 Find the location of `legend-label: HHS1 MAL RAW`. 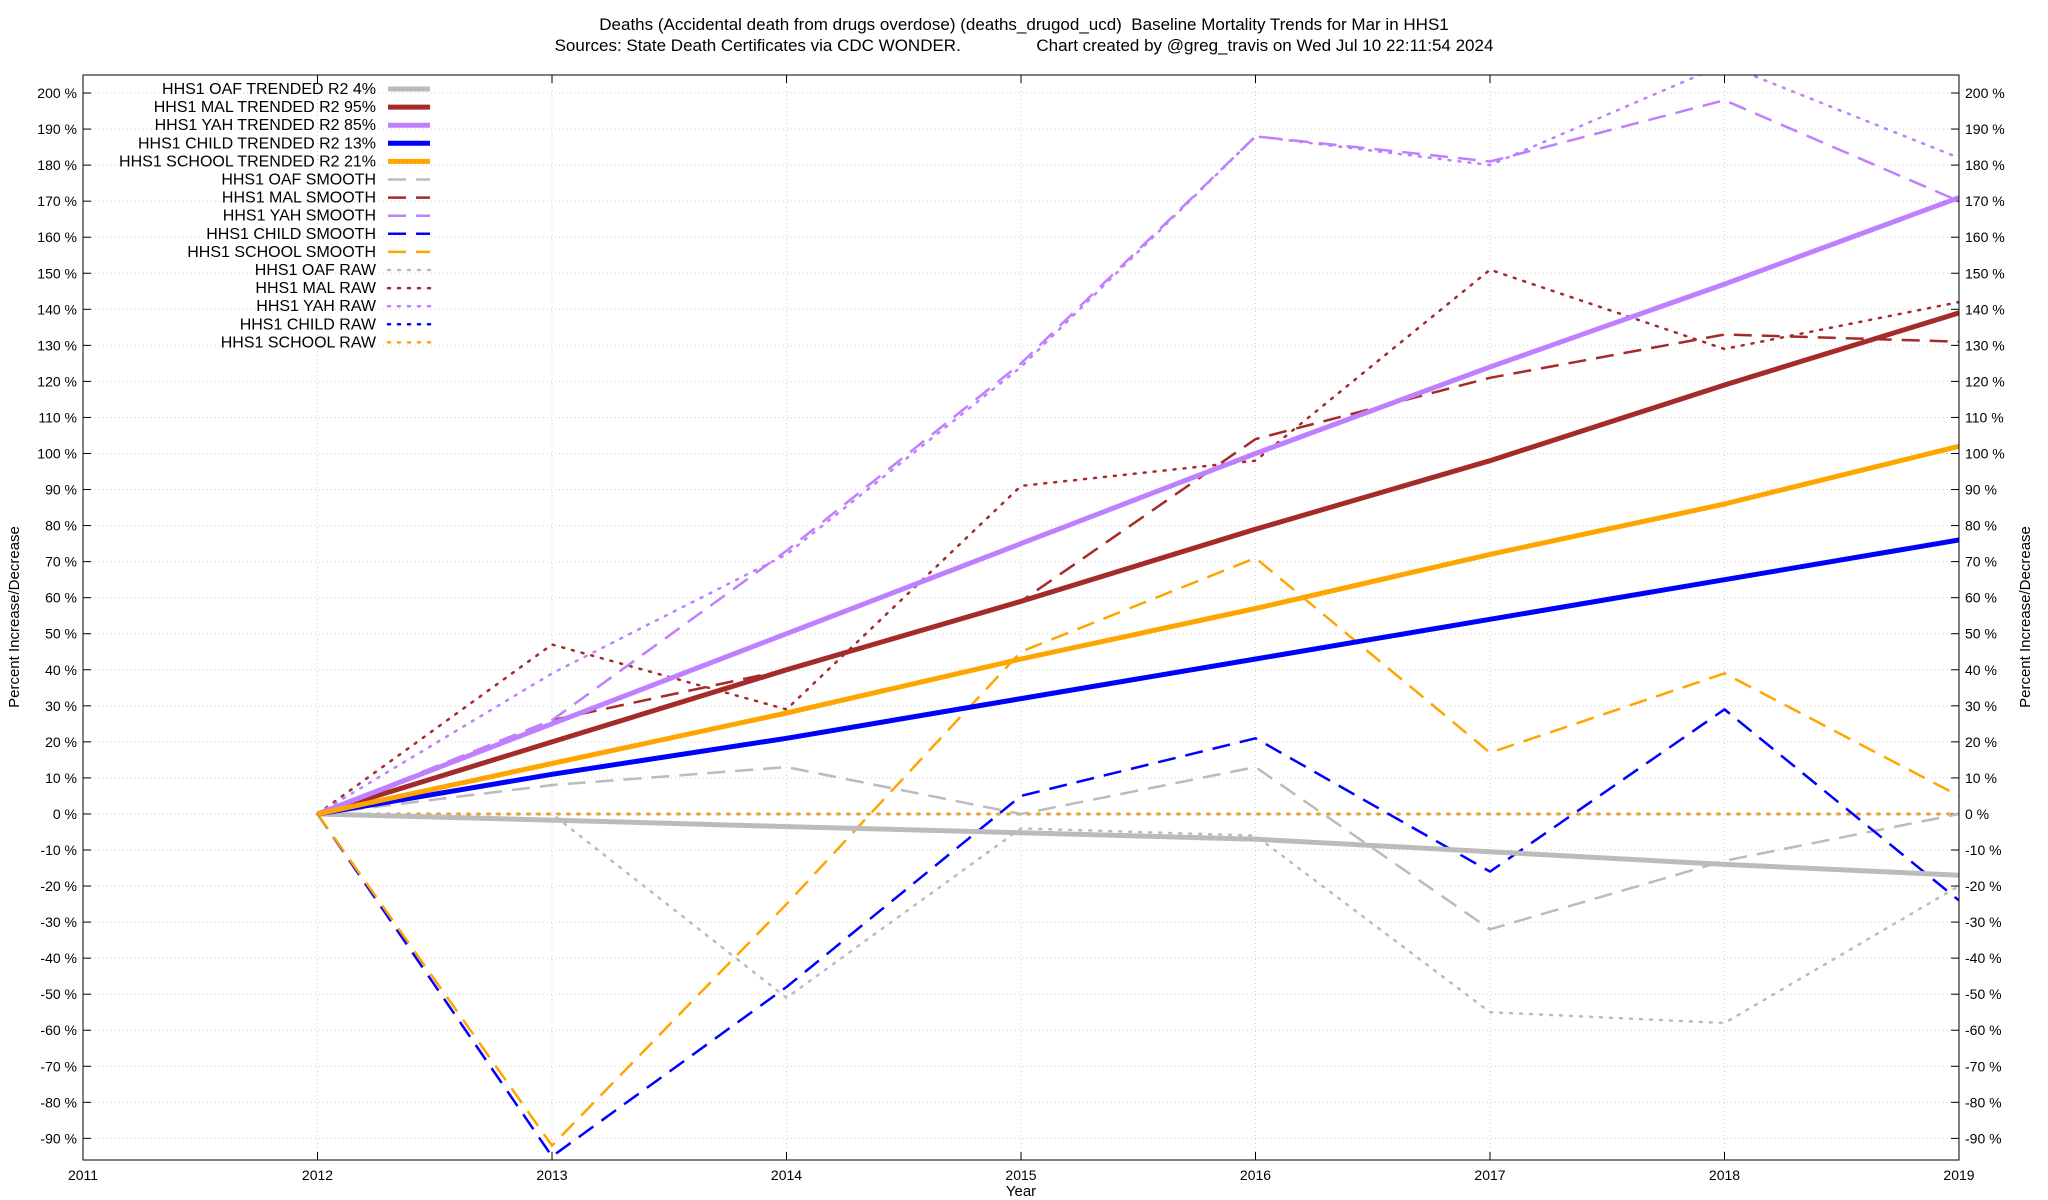

legend-label: HHS1 MAL RAW is located at coordinates (316, 288).